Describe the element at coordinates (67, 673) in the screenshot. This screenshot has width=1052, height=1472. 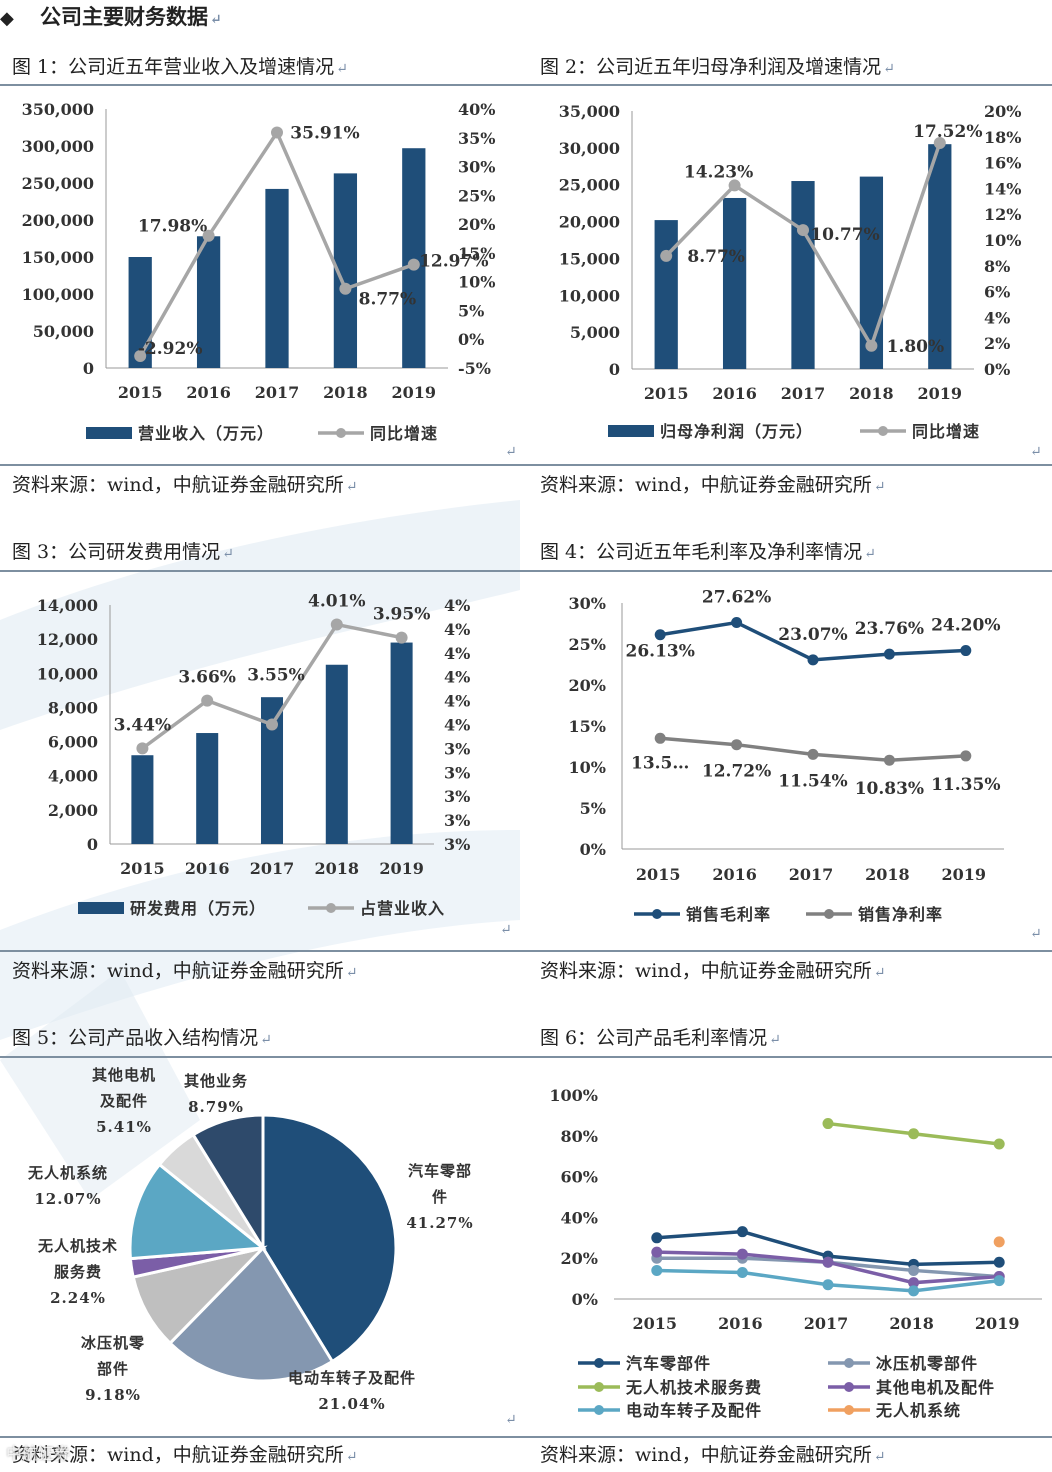
I see `y-tick-label-left: 10,000` at that location.